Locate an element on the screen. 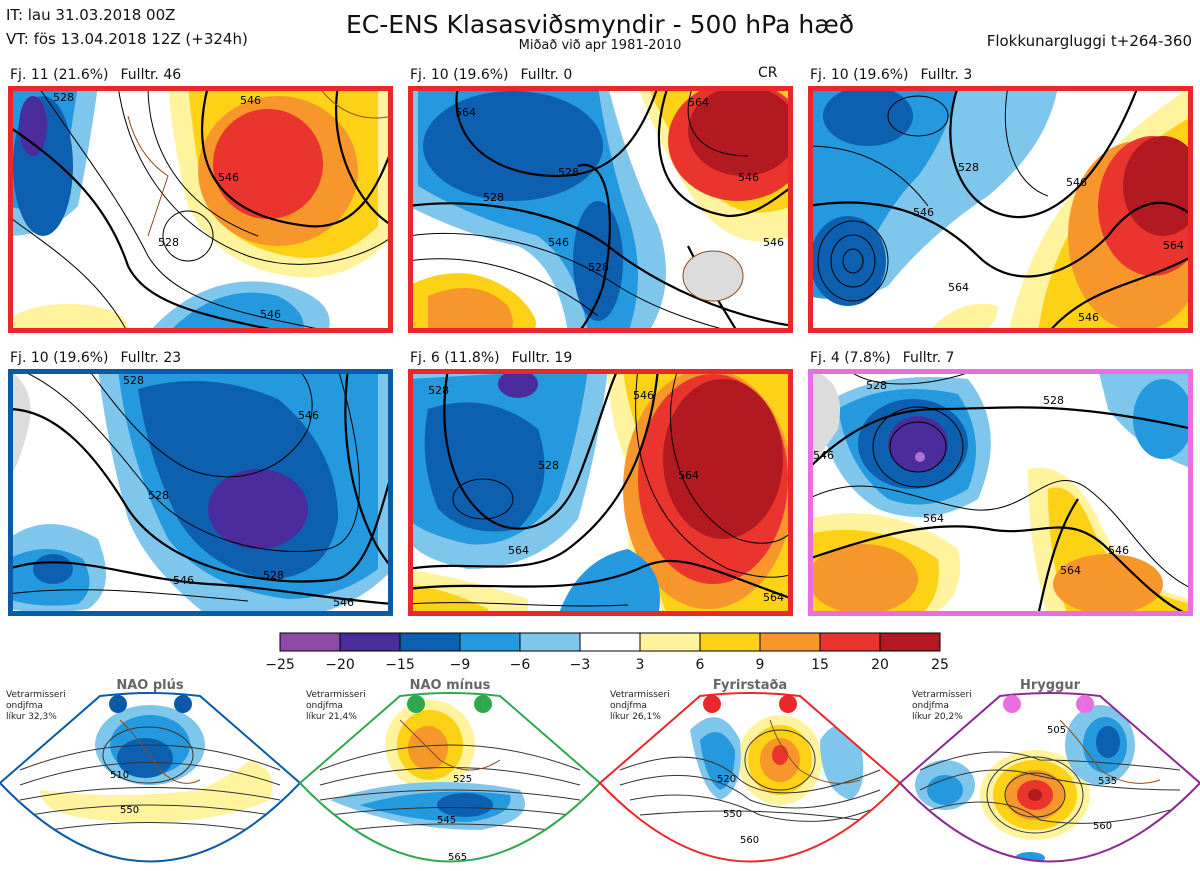  colorbar-tick-label: −6 is located at coordinates (520, 665).